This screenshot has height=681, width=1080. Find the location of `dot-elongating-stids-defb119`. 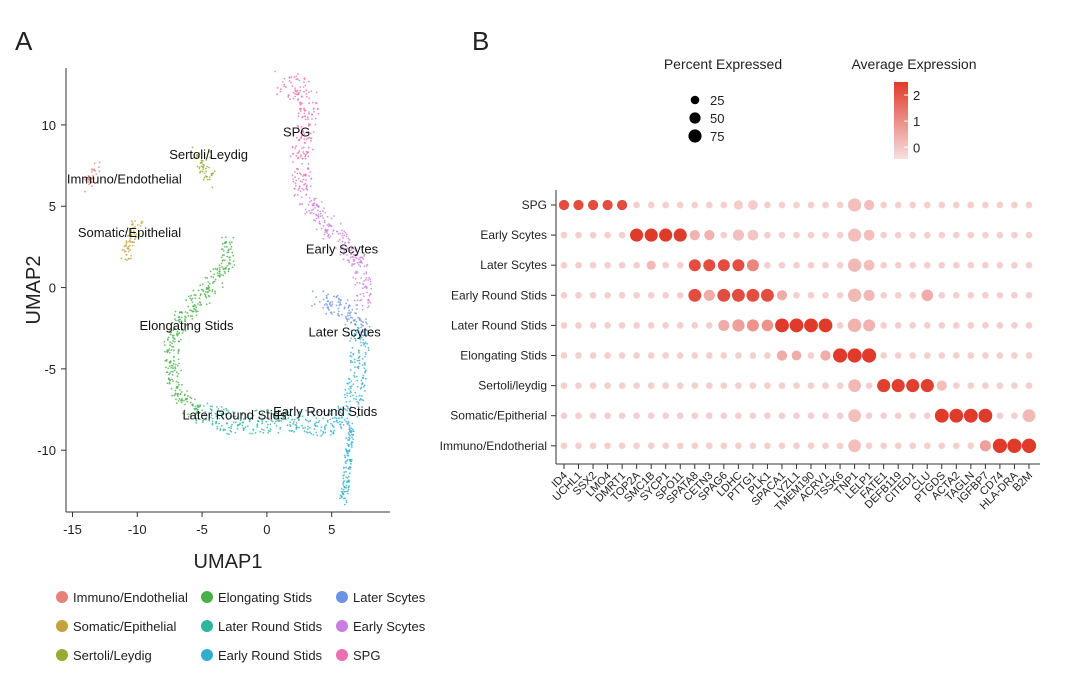

dot-elongating-stids-defb119 is located at coordinates (898, 355).